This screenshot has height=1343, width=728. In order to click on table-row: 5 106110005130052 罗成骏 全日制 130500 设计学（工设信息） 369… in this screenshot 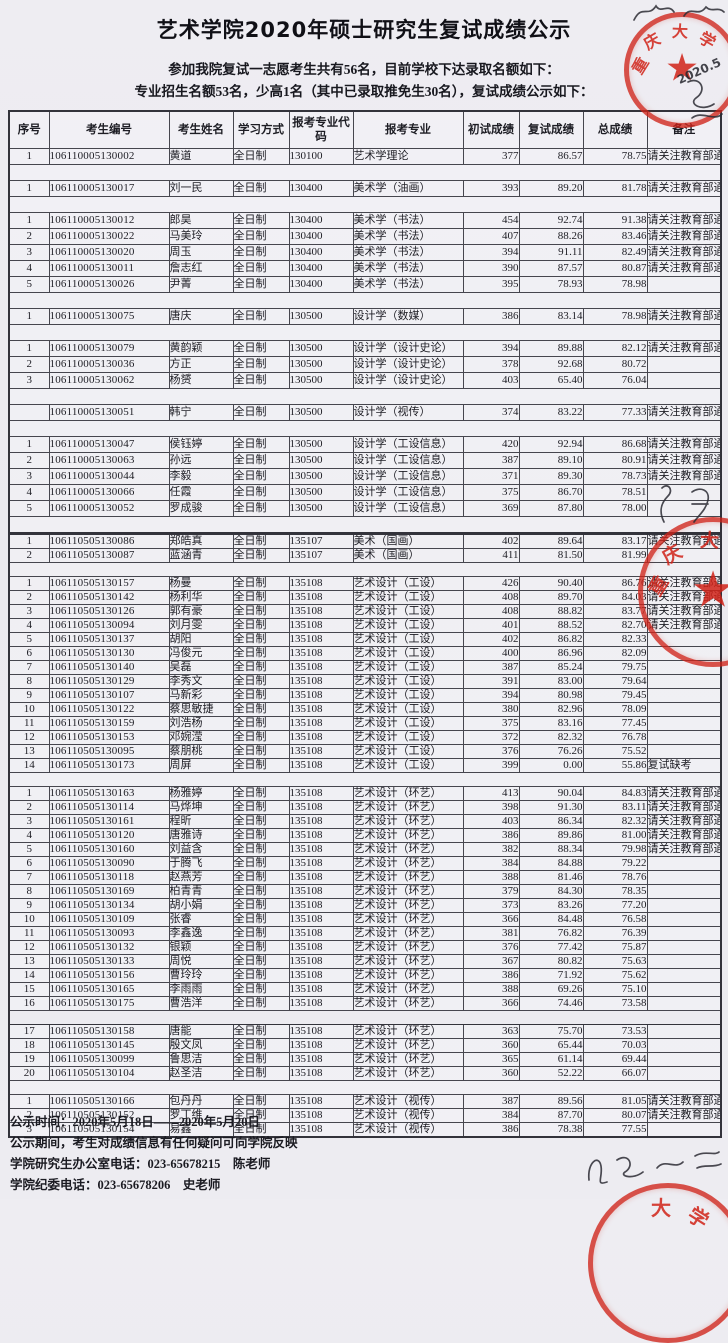, I will do `click(365, 508)`.